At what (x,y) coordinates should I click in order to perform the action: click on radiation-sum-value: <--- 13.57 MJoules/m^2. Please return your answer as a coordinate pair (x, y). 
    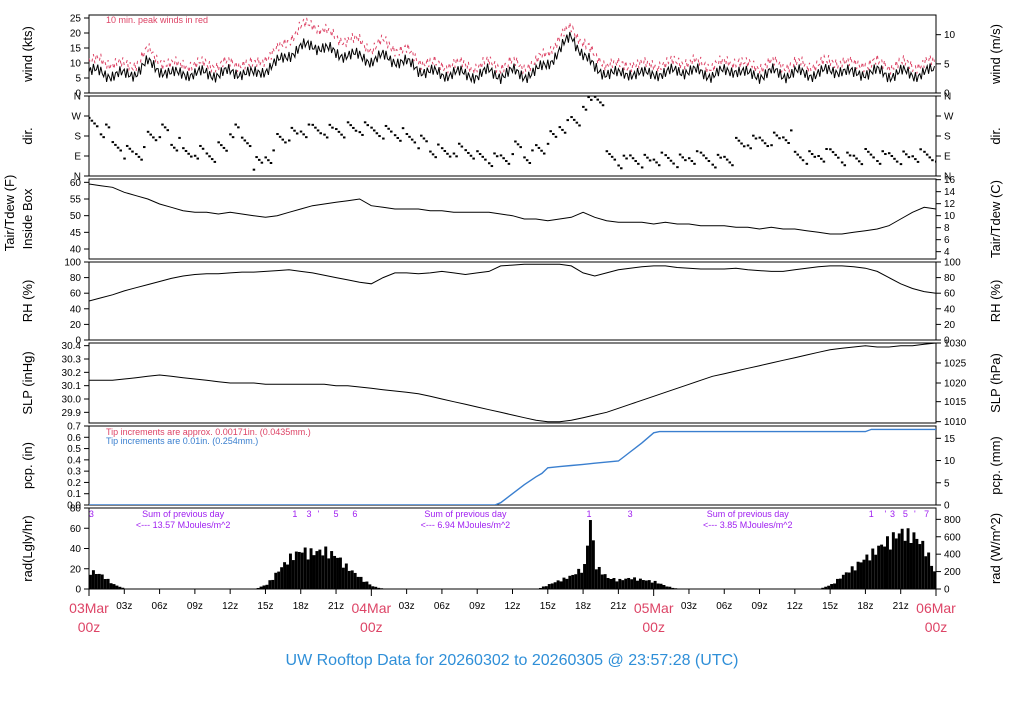
    Looking at the image, I should click on (183, 525).